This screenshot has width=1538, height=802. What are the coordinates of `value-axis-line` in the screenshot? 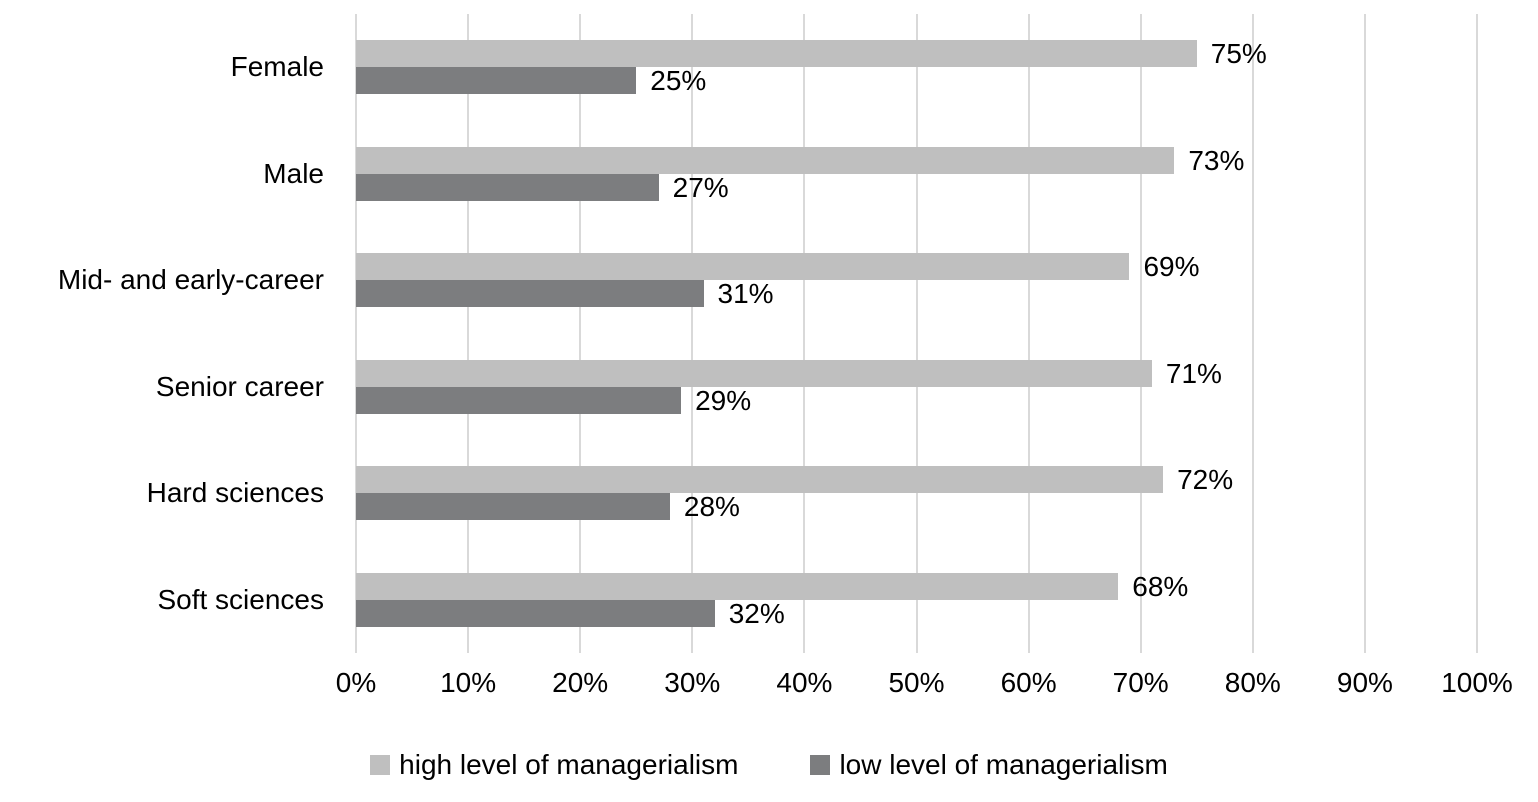 It's located at (356, 333).